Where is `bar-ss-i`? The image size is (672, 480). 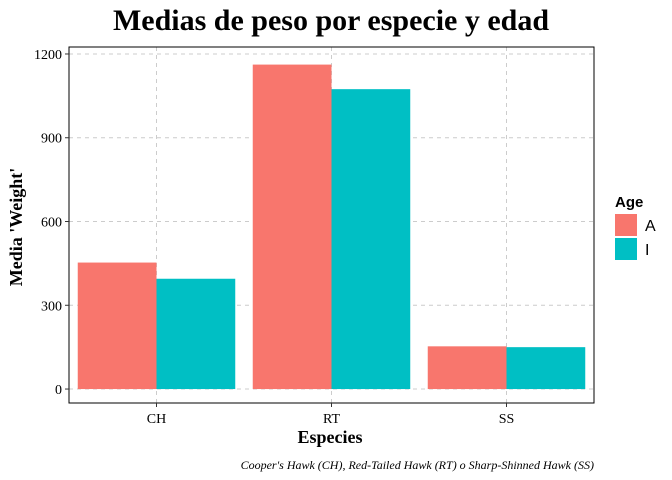 bar-ss-i is located at coordinates (546, 368).